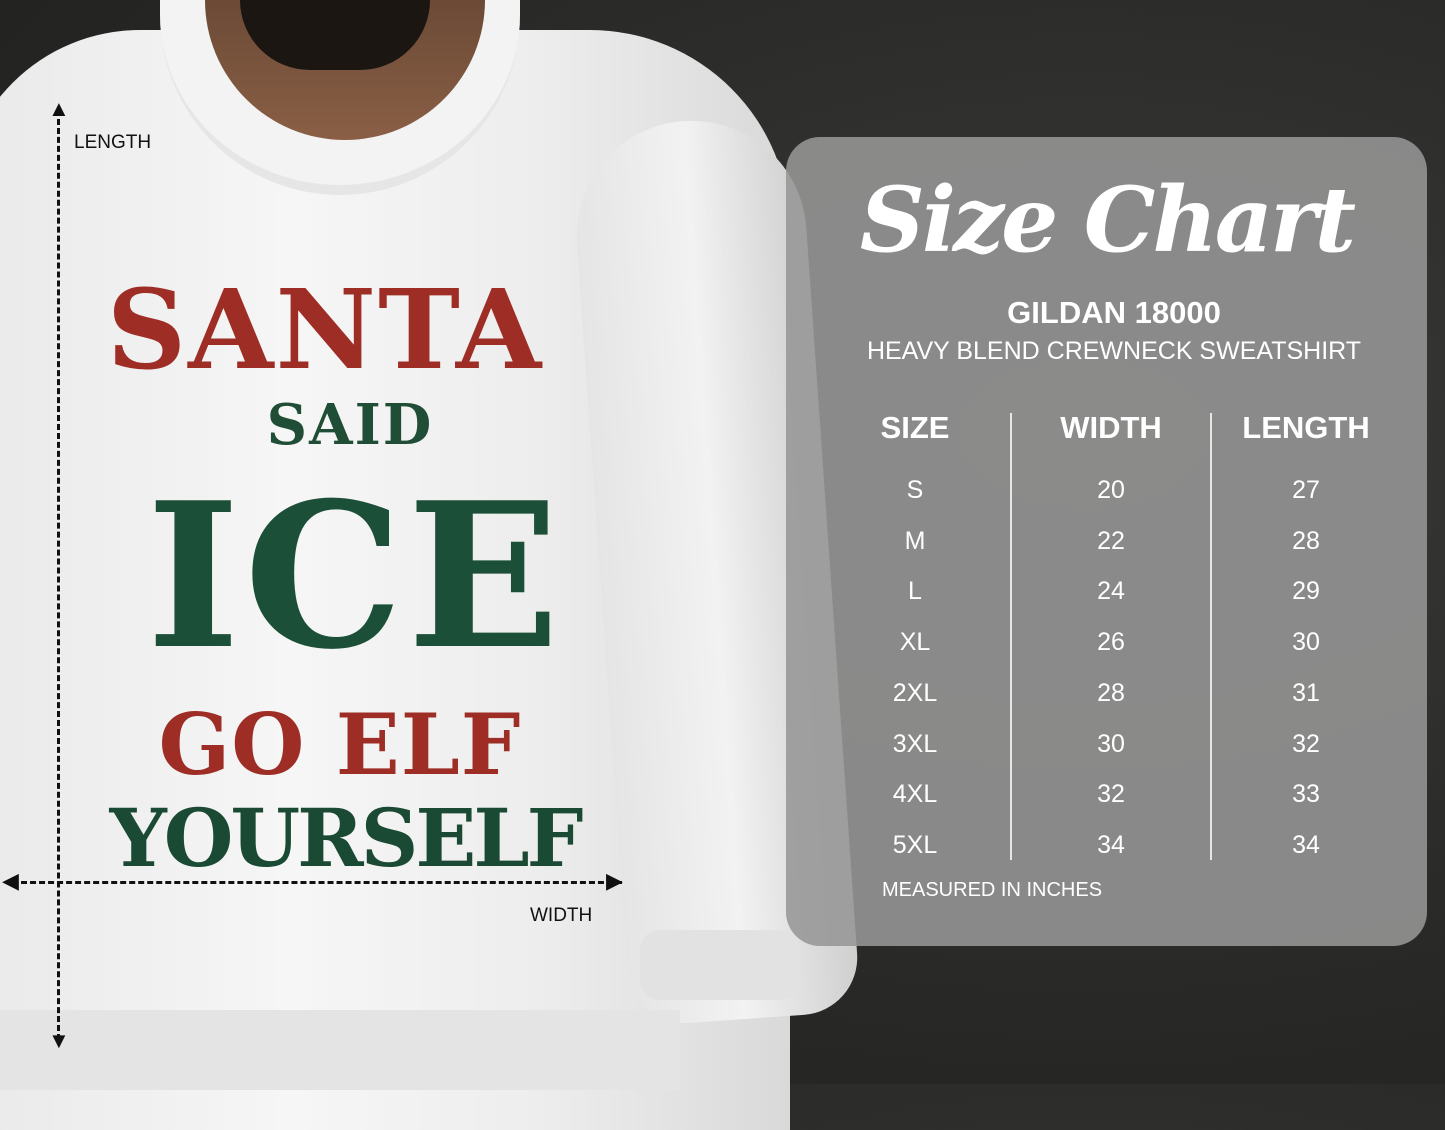 The height and width of the screenshot is (1130, 1445). What do you see at coordinates (1306, 490) in the screenshot?
I see `cell-length: 27` at bounding box center [1306, 490].